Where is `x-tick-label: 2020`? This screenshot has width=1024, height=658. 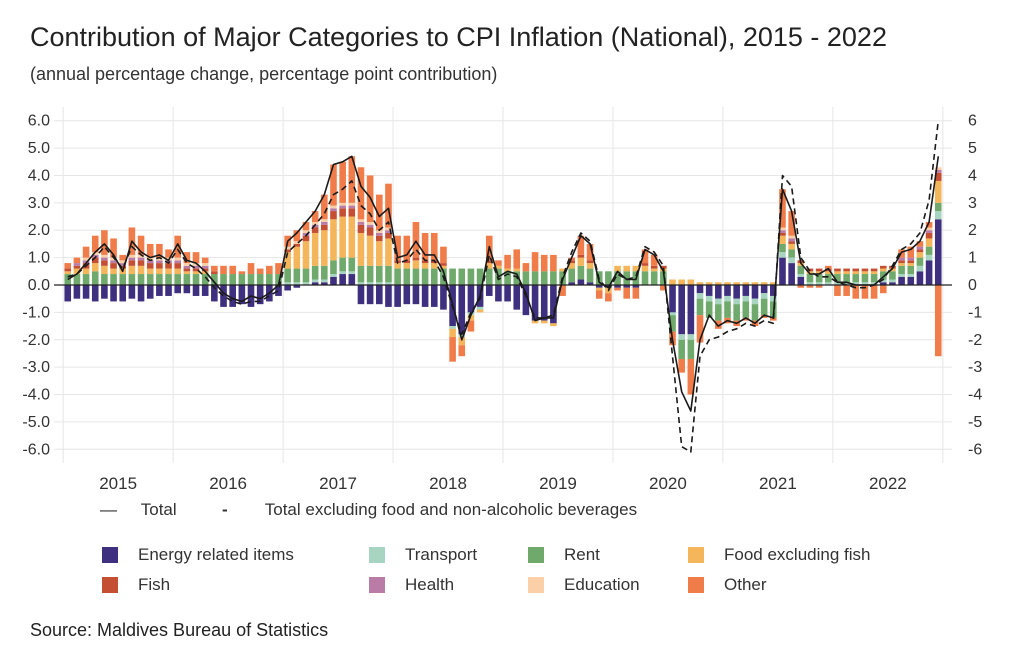
x-tick-label: 2020 is located at coordinates (668, 483).